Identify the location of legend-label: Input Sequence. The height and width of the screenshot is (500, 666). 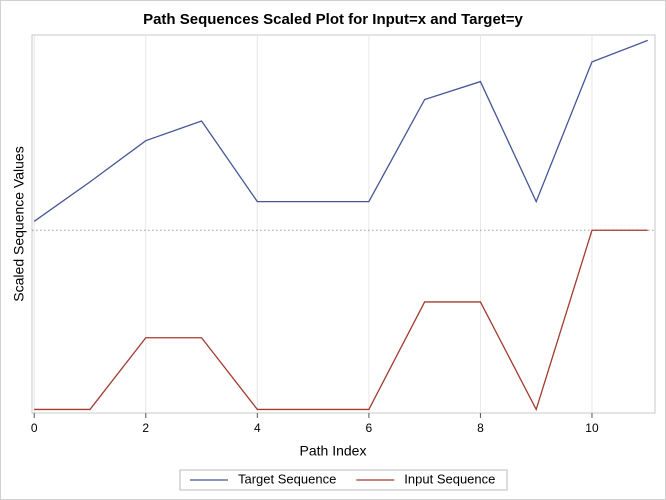
(449, 478).